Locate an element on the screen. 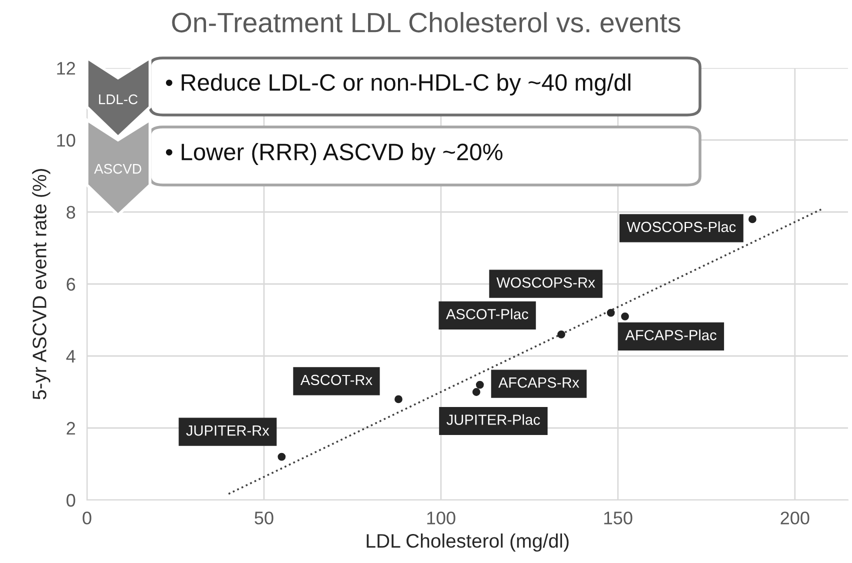 This screenshot has width=852, height=563. annotation: ASCVD is located at coordinates (118, 169).